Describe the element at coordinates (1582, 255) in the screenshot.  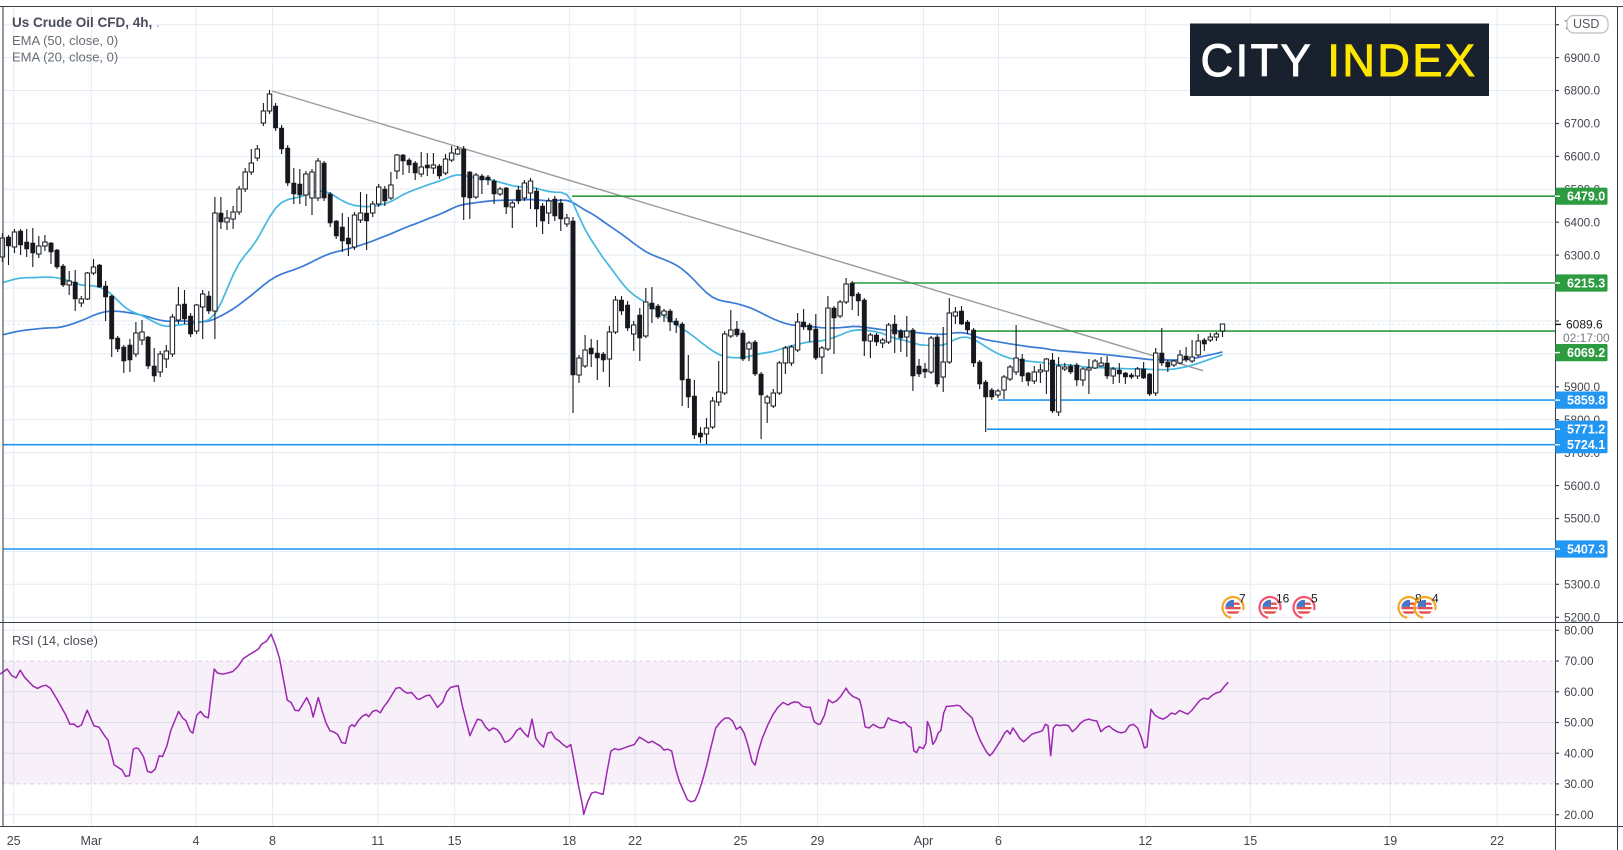
I see `svg-text: 6300.0` at that location.